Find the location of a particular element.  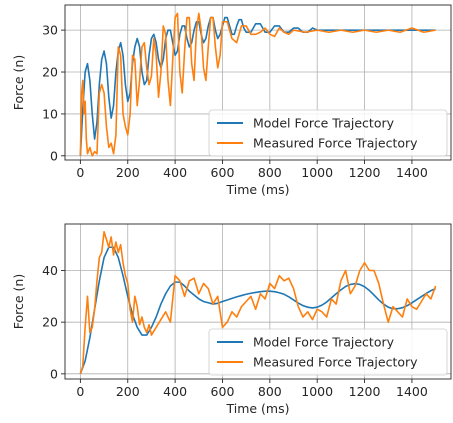

y-tick-label: 10 is located at coordinates (50, 113).